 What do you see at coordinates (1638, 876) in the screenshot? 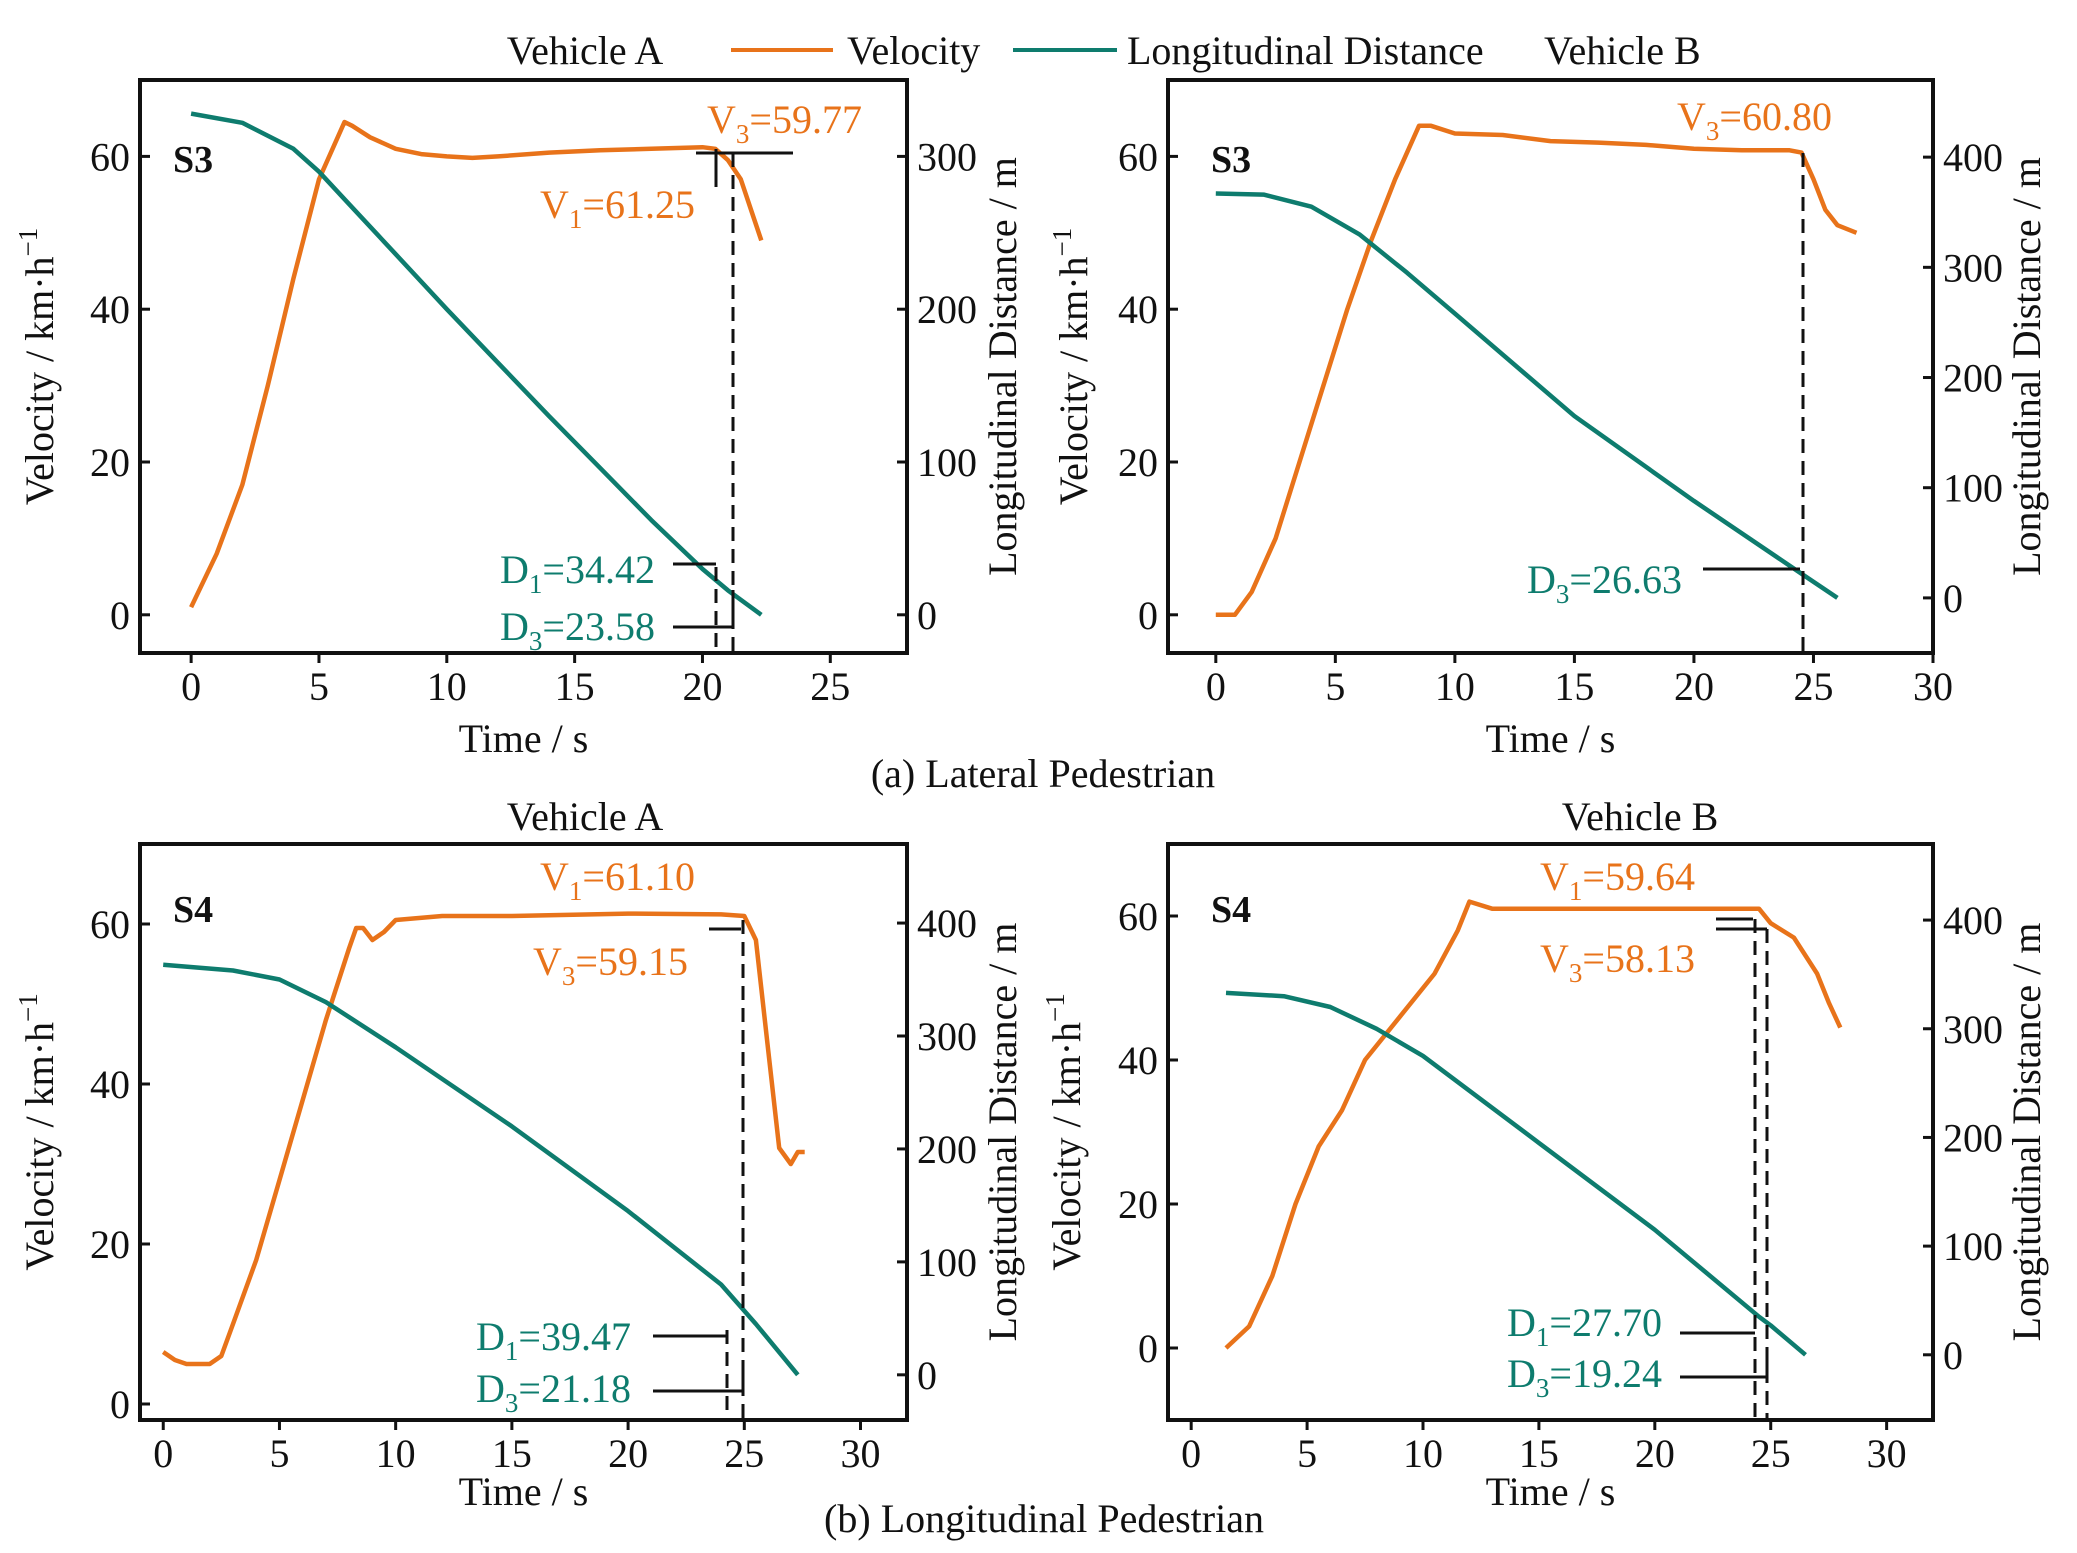
I see `annotation-value: =59.64` at bounding box center [1638, 876].